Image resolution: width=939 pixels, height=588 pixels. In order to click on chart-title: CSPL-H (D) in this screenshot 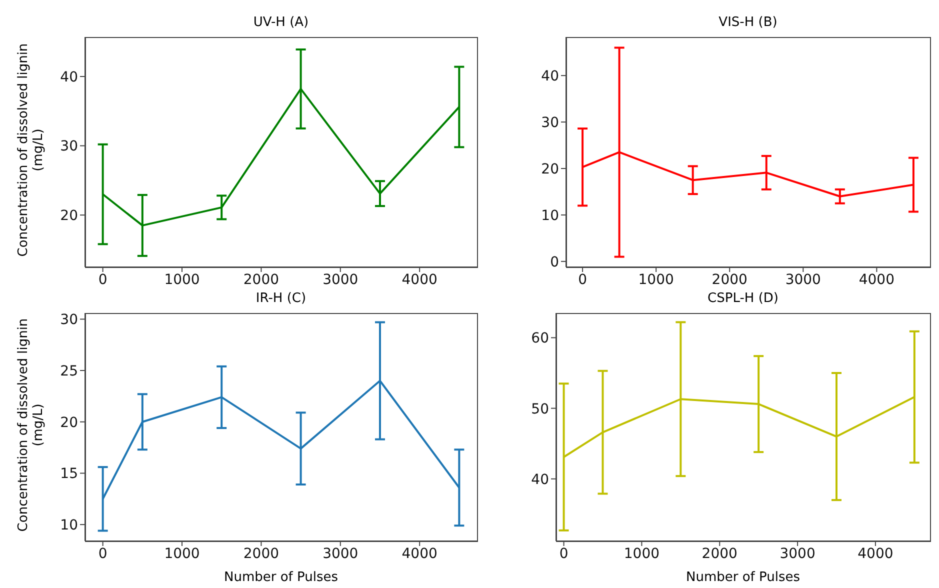, I will do `click(743, 298)`.